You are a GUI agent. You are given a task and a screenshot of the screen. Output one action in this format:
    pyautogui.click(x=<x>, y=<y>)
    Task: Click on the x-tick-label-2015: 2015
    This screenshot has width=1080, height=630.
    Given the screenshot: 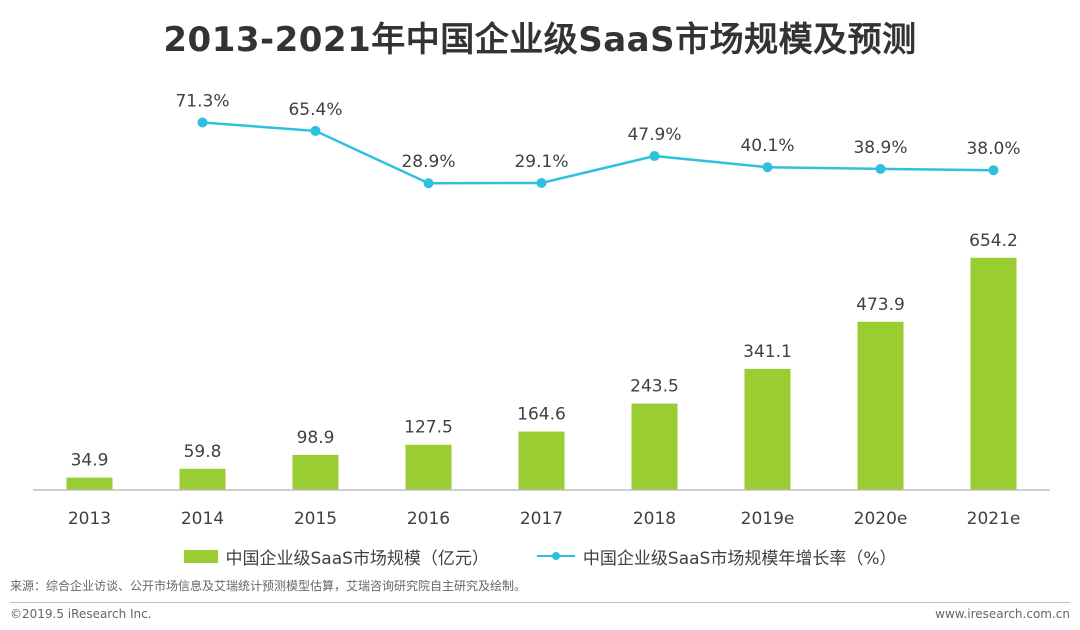 What is the action you would take?
    pyautogui.click(x=315, y=519)
    